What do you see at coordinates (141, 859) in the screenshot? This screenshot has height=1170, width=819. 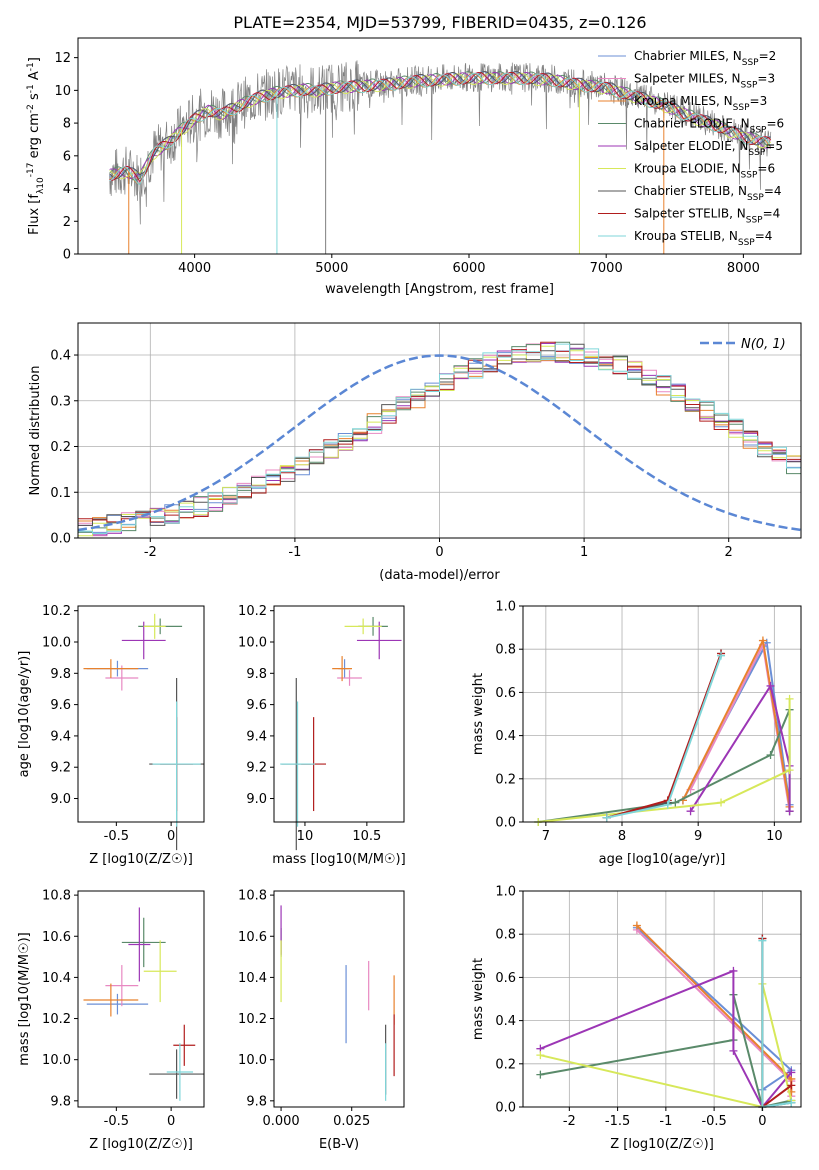 I see `x-axis-label: Z [log10(Z/Z☉)]` at bounding box center [141, 859].